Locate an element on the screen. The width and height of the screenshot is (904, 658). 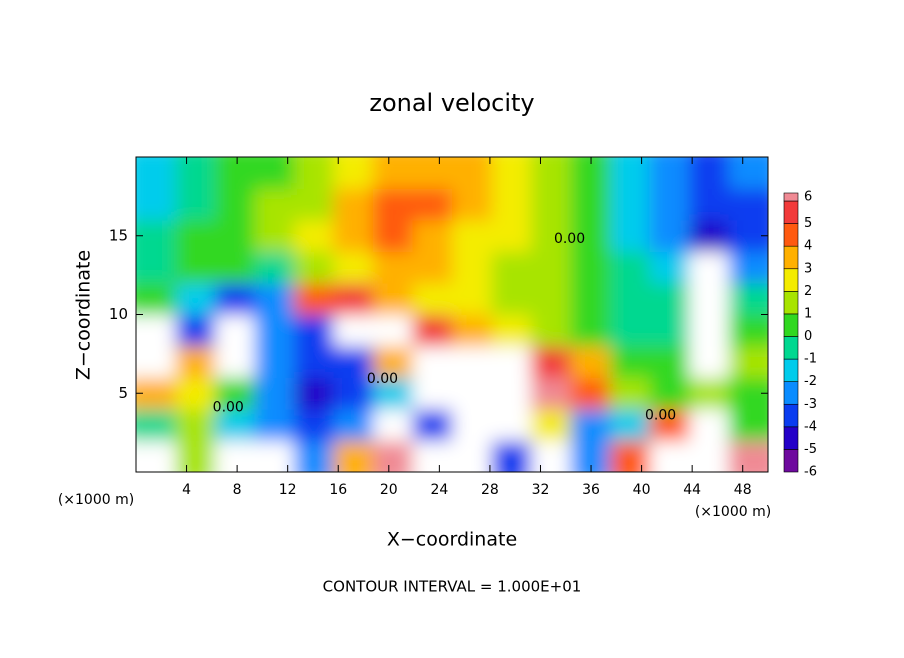
colorbar-label: 3 is located at coordinates (808, 268).